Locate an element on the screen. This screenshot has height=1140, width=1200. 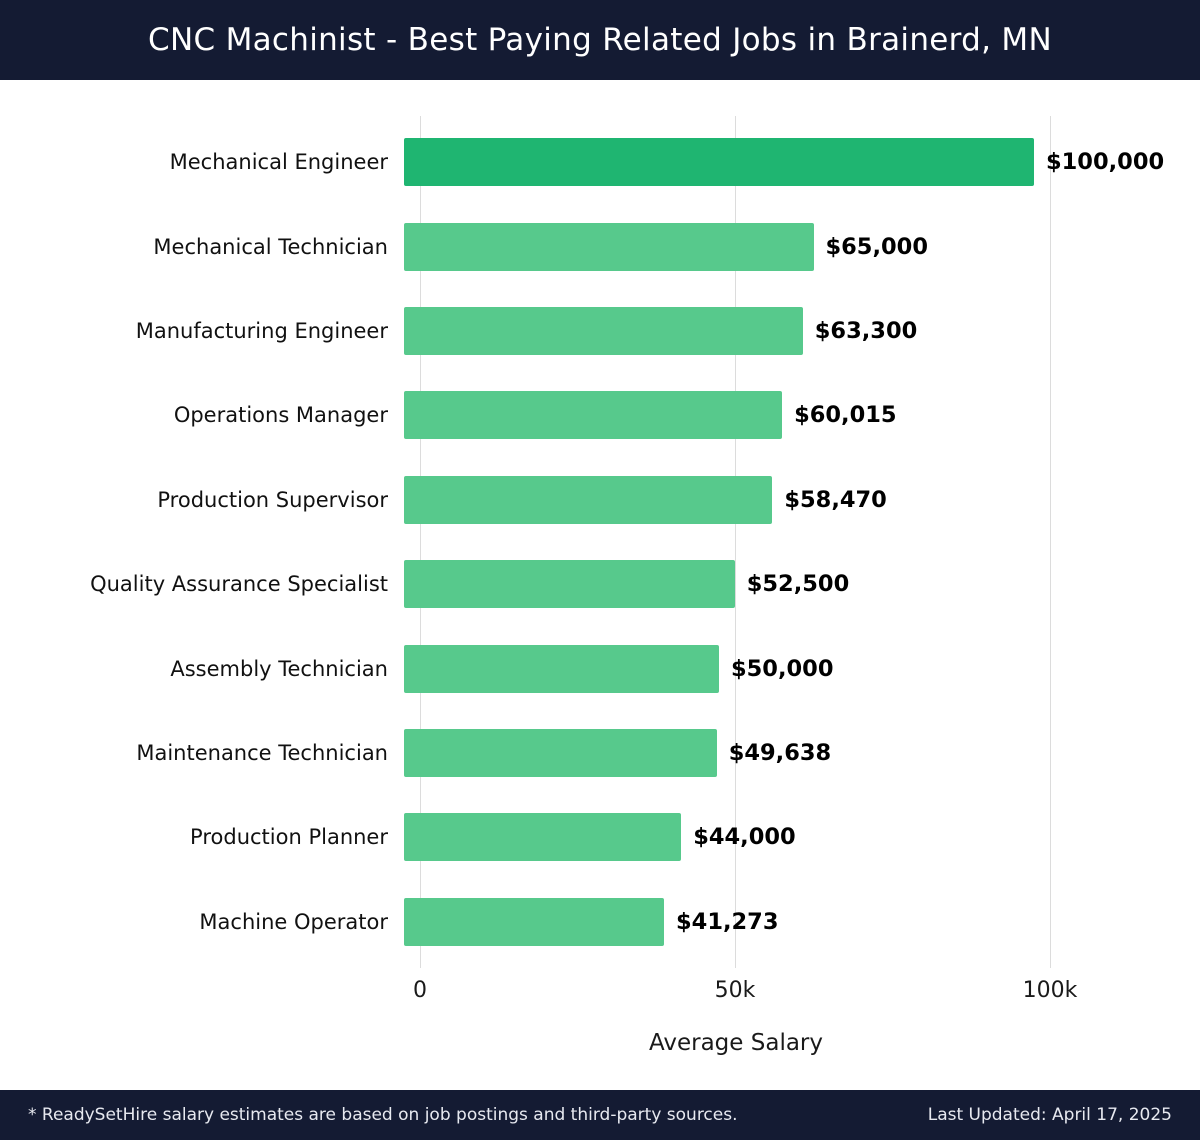
category-label: Production Supervisor is located at coordinates (272, 499).